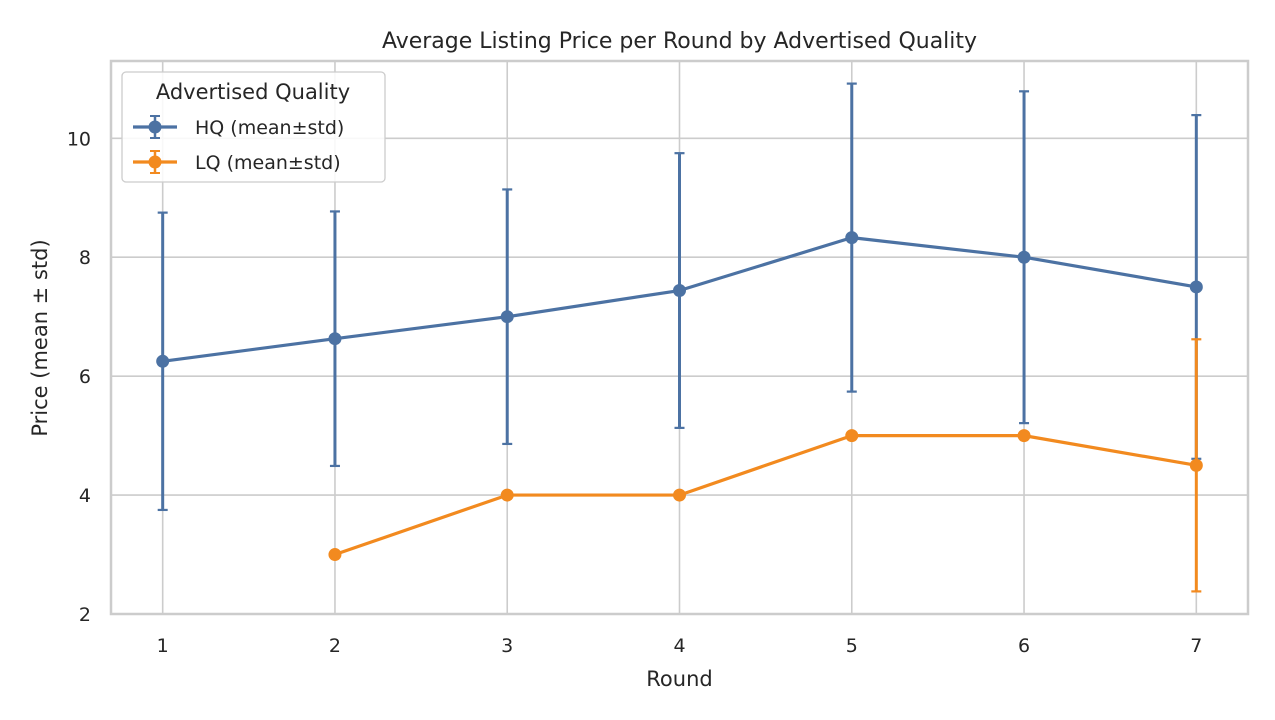  I want to click on x-tick-label: 1, so click(163, 646).